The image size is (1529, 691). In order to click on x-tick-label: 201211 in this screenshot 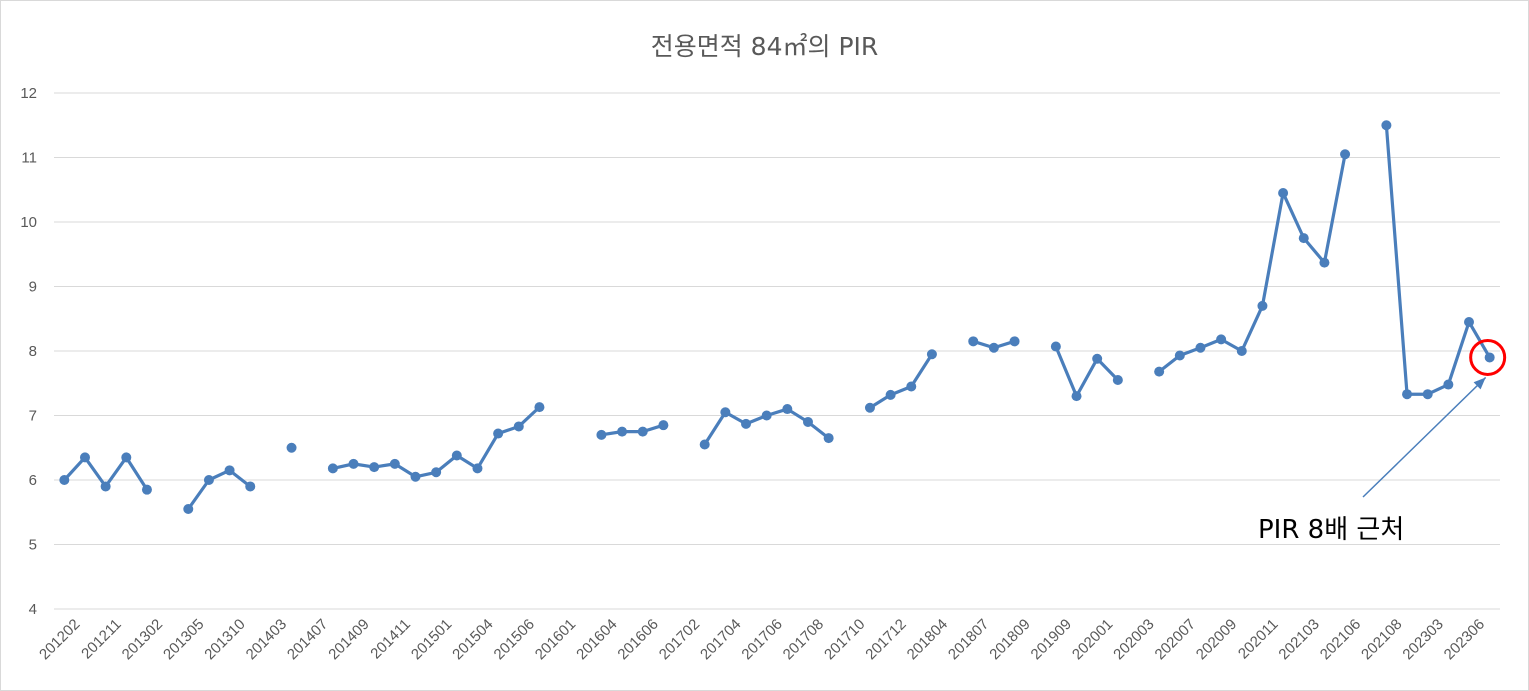, I will do `click(101, 639)`.